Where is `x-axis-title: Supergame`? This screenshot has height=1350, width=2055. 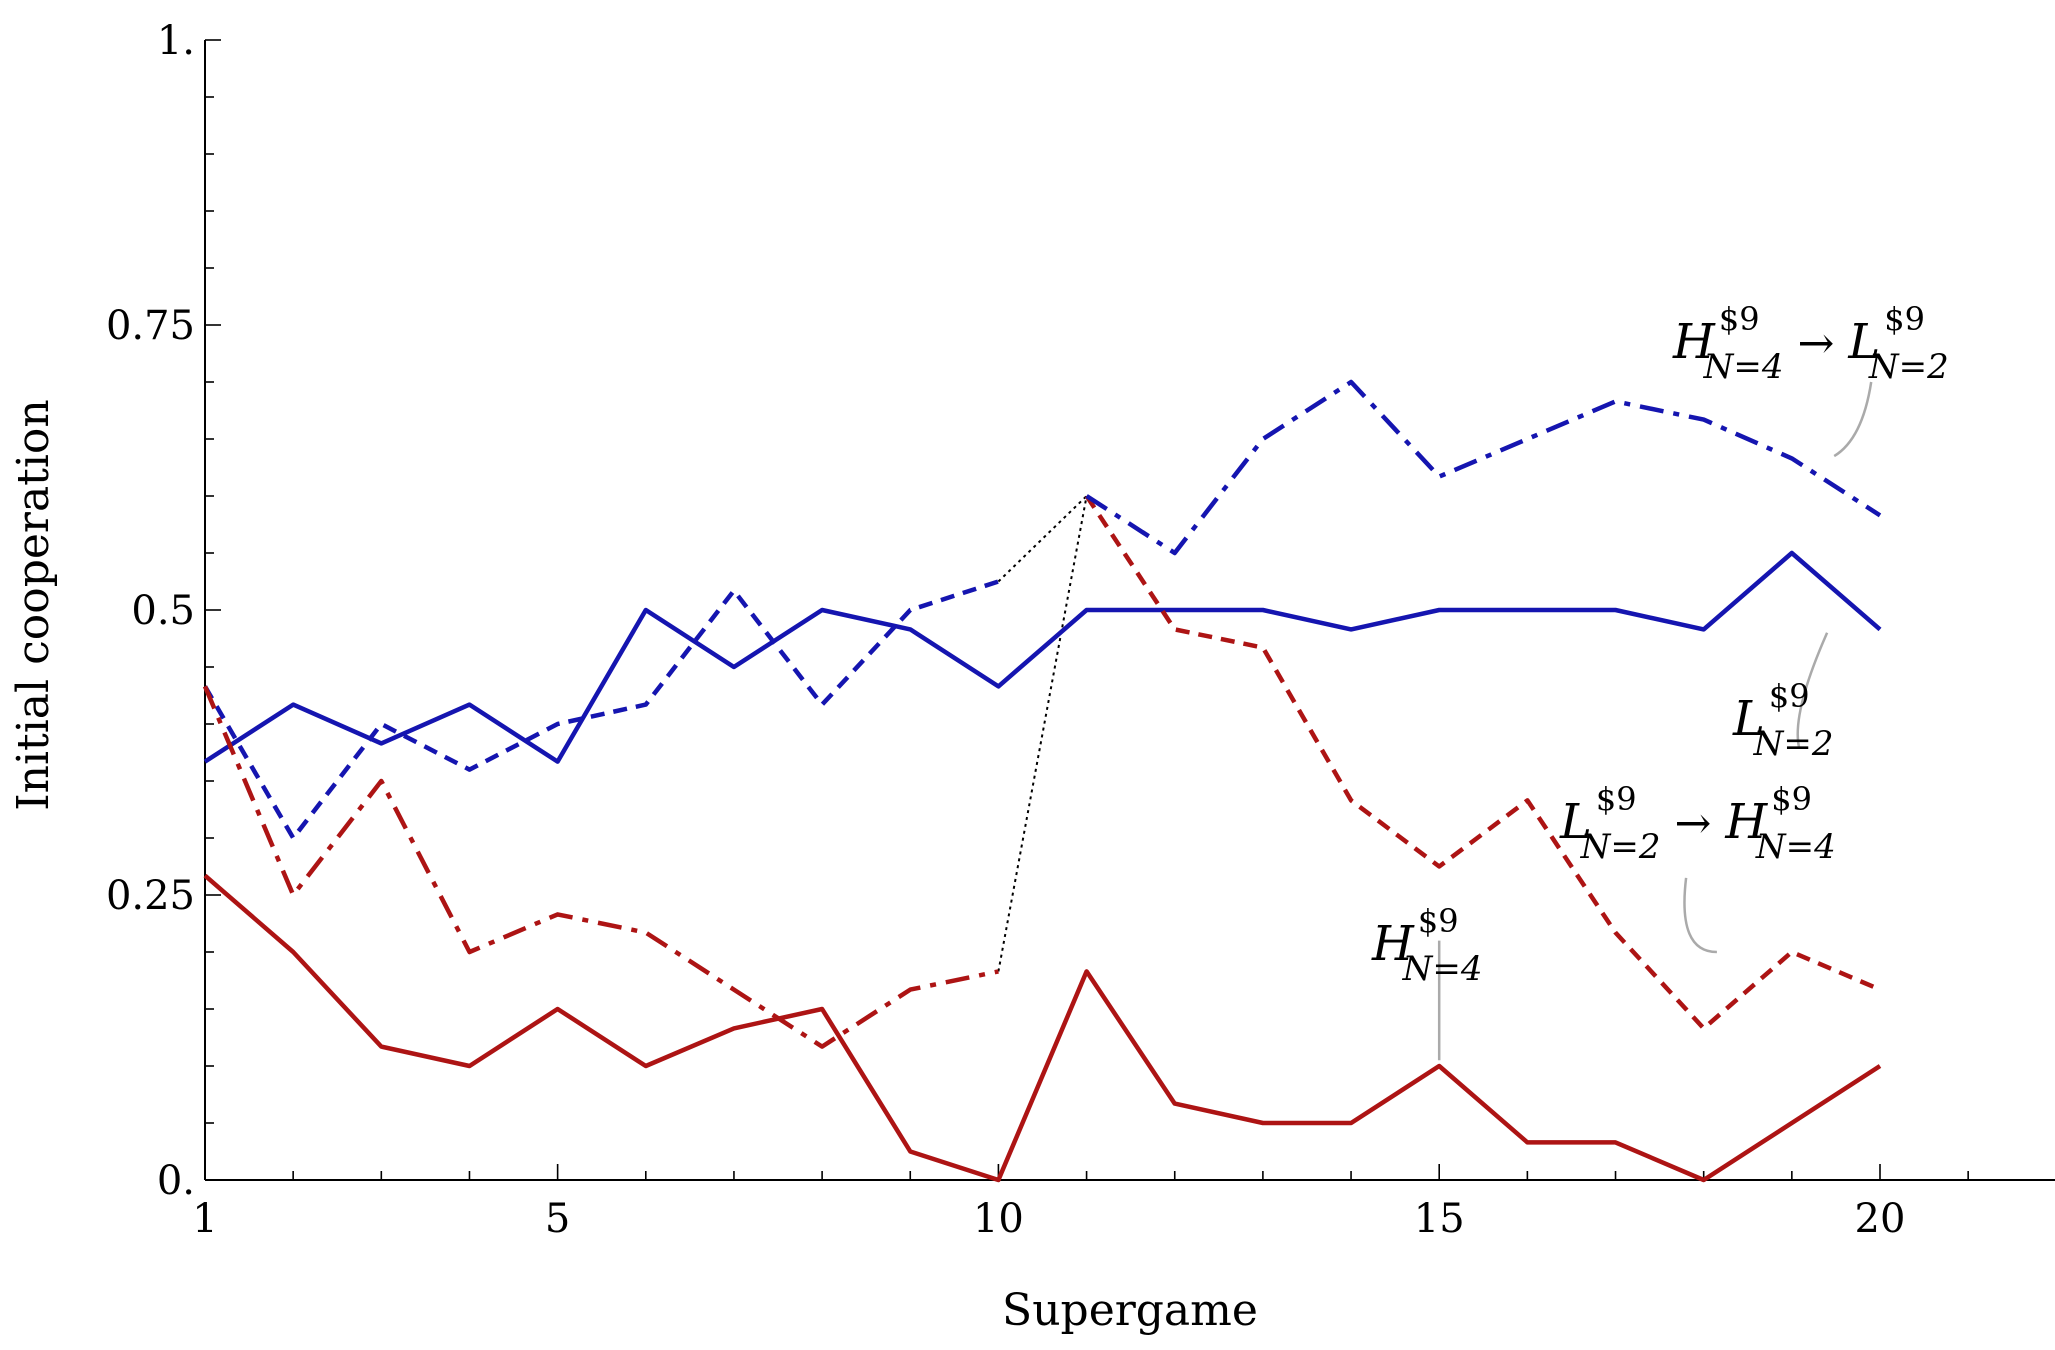
x-axis-title: Supergame is located at coordinates (1130, 1310).